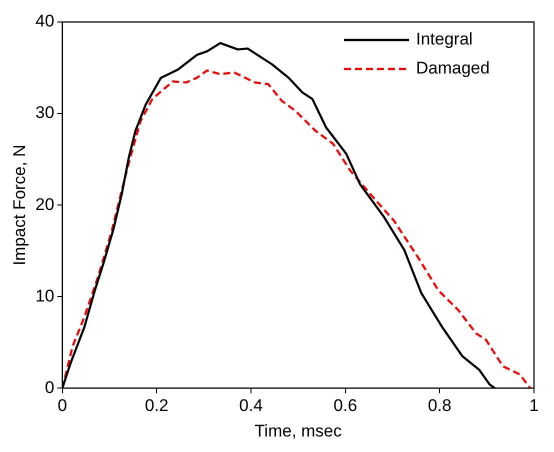 The image size is (554, 452). I want to click on x-axis-title: Time, msec, so click(298, 430).